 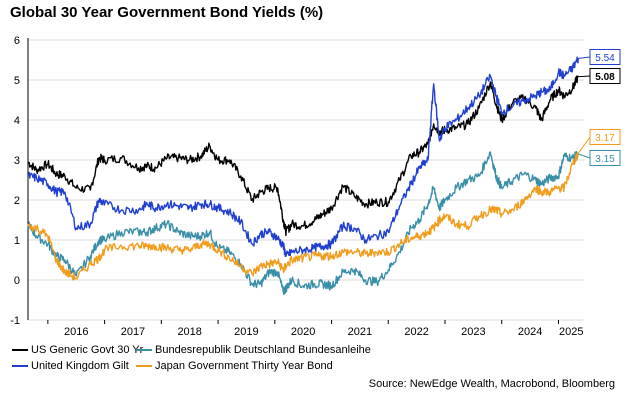 I want to click on x-tick-label: 2020, so click(x=303, y=332).